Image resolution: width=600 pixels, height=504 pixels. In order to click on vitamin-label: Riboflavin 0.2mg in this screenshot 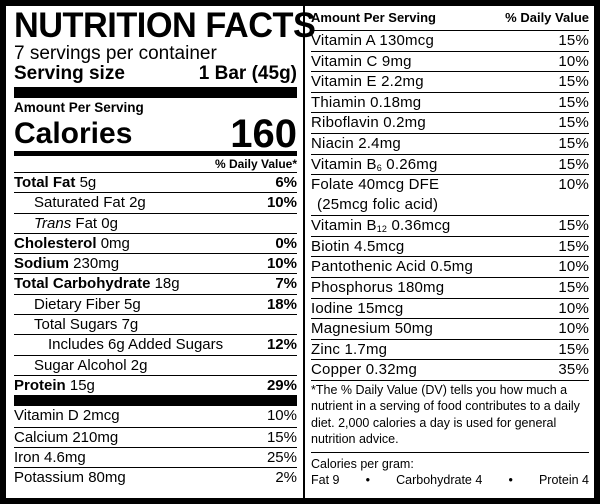, I will do `click(368, 123)`.